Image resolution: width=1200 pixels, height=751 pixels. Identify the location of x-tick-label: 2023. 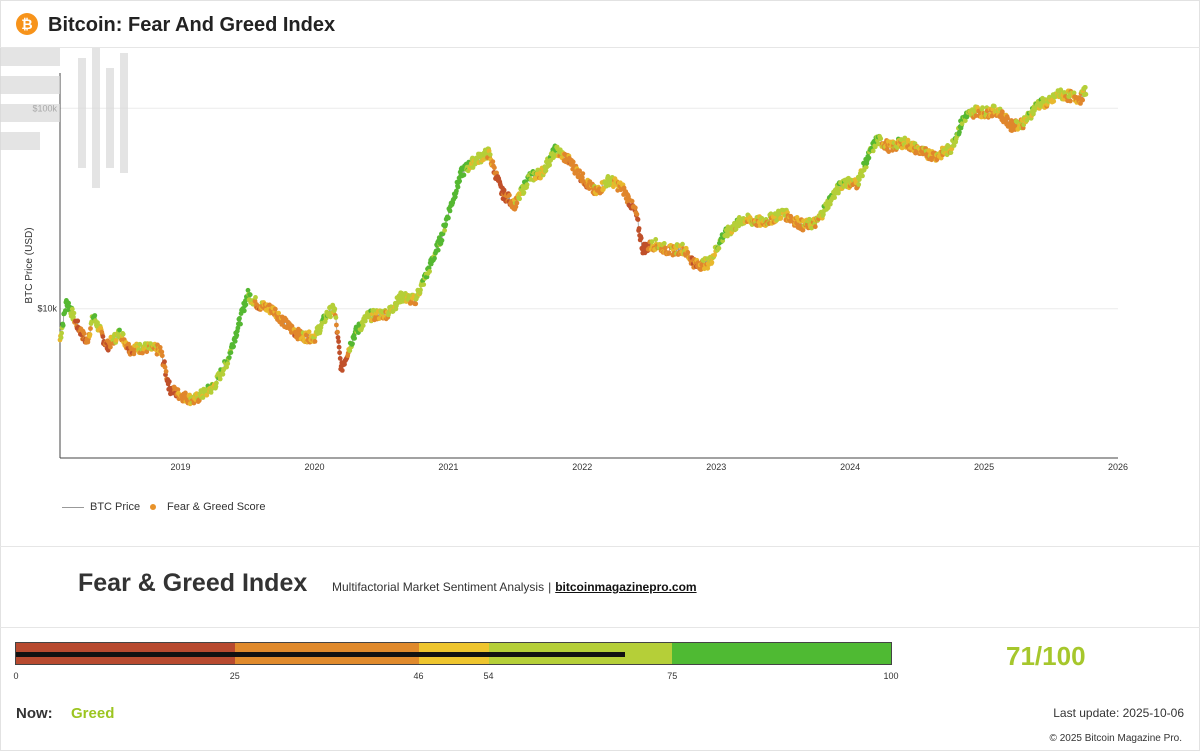
(716, 467).